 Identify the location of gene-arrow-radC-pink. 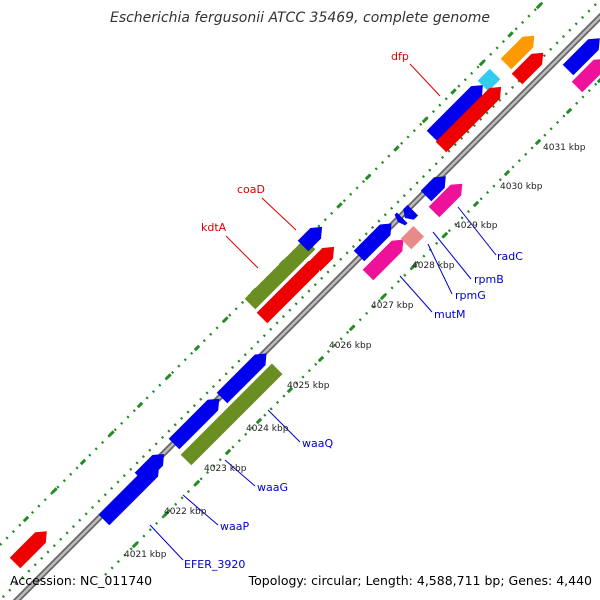
(445, 200).